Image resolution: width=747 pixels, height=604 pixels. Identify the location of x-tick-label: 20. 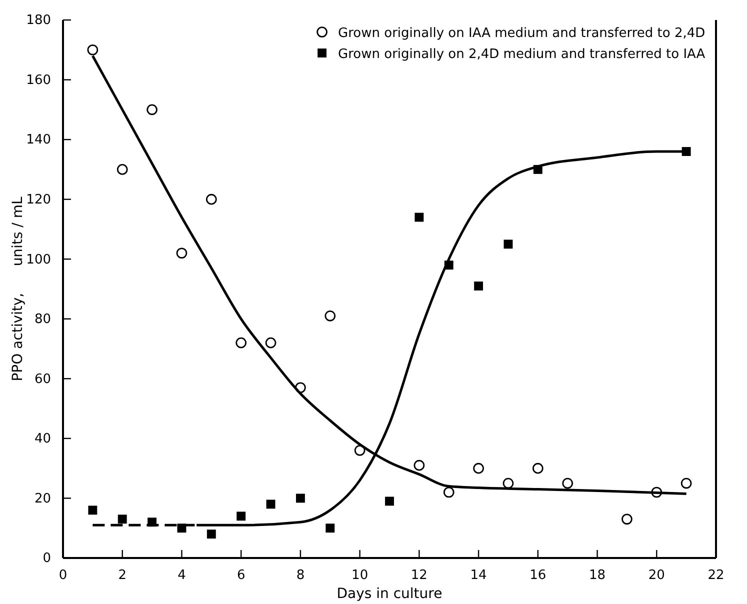
(656, 576).